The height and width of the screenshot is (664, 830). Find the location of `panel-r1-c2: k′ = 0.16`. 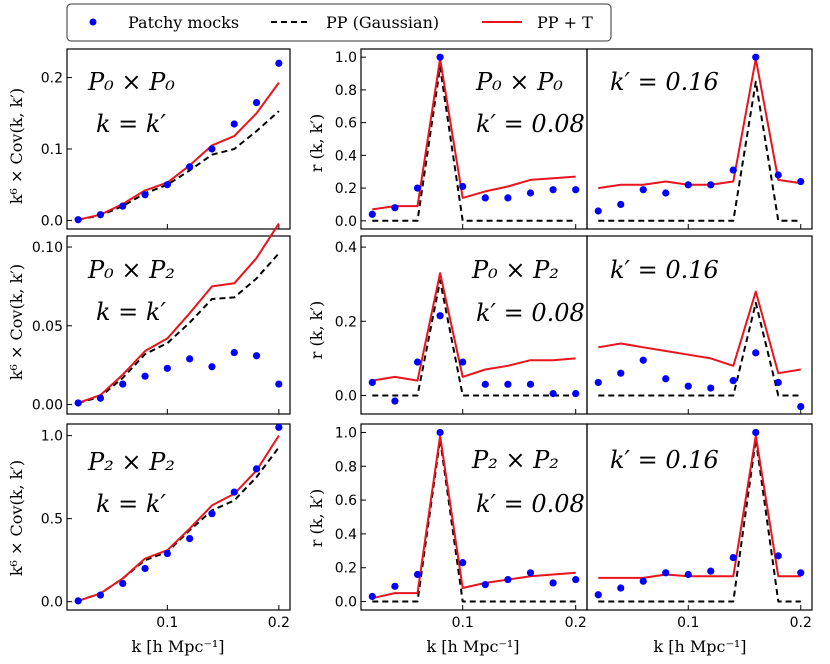

panel-r1-c2: k′ = 0.16 is located at coordinates (699, 325).